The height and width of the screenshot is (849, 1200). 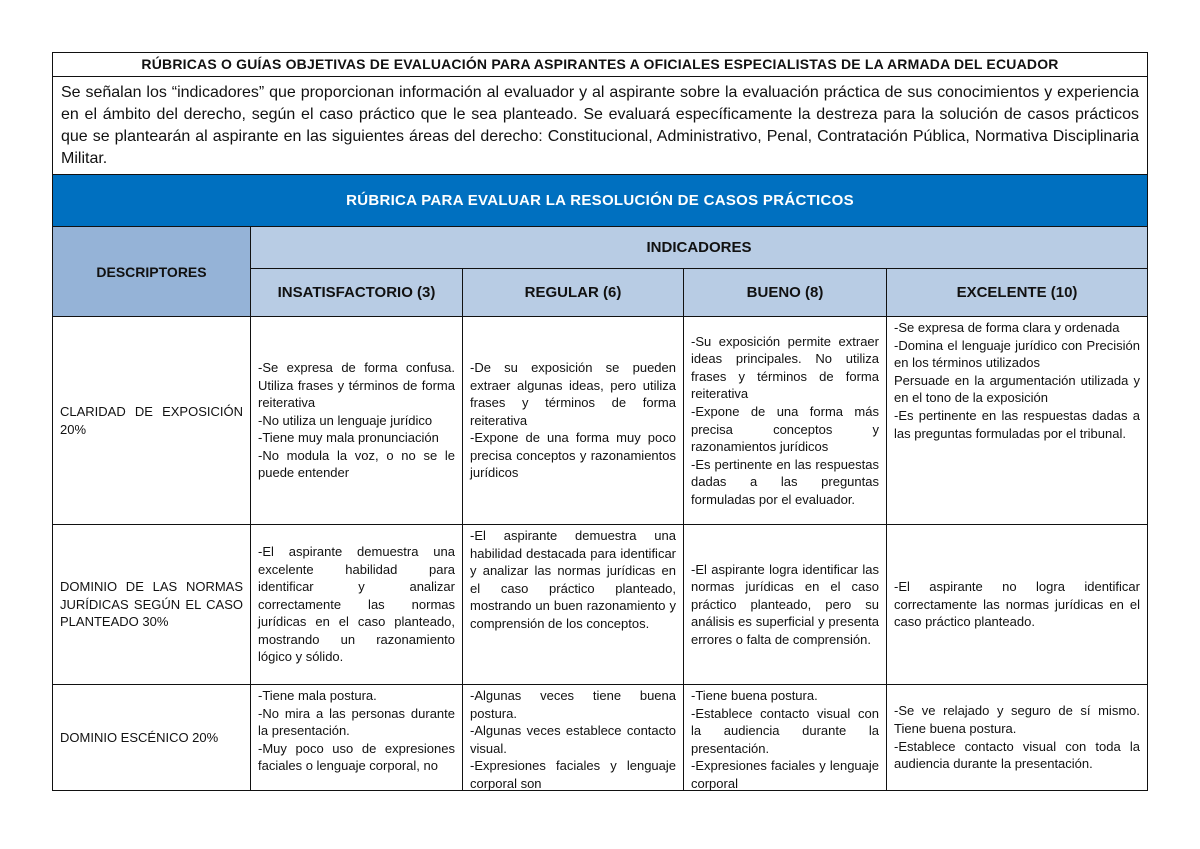 I want to click on indicators-header: INDICADORES, so click(x=699, y=247).